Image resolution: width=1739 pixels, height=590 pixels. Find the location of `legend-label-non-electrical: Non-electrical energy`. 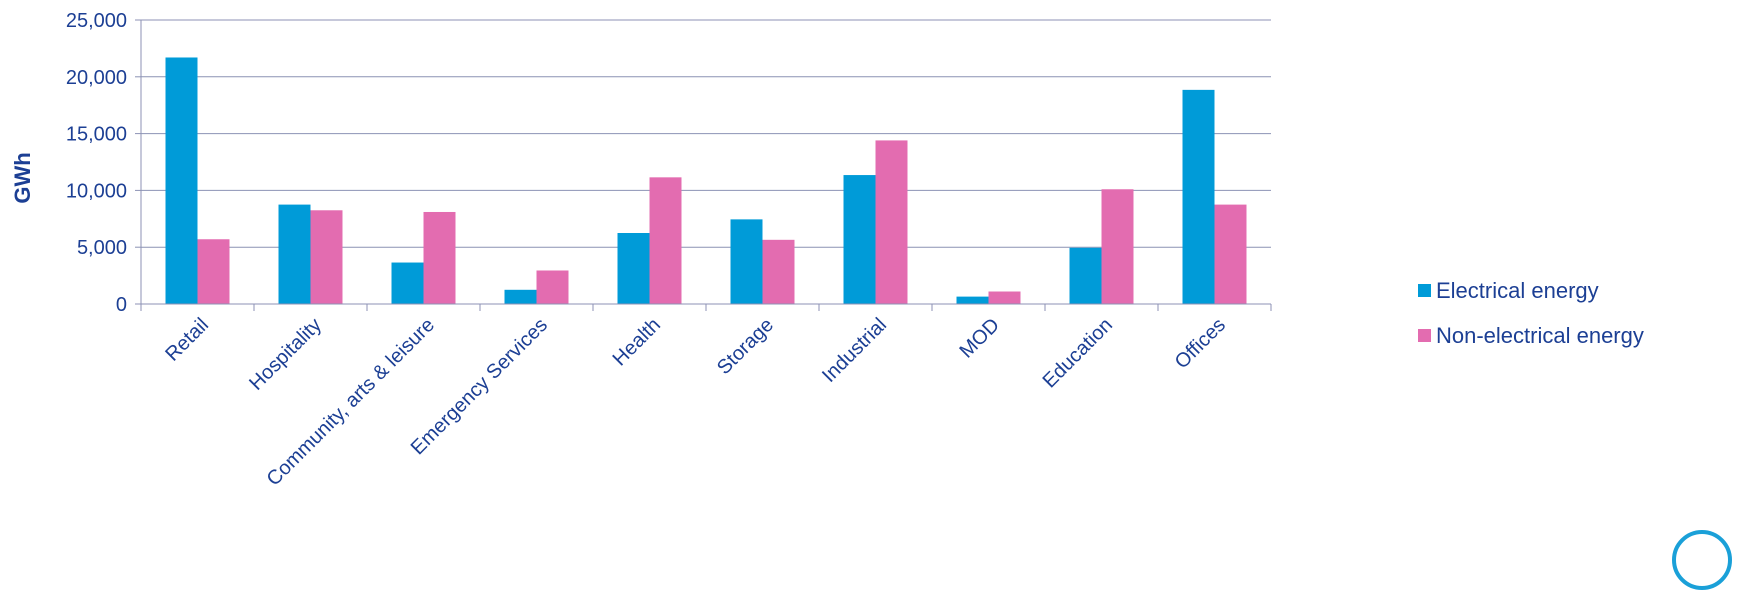

legend-label-non-electrical: Non-electrical energy is located at coordinates (1540, 335).